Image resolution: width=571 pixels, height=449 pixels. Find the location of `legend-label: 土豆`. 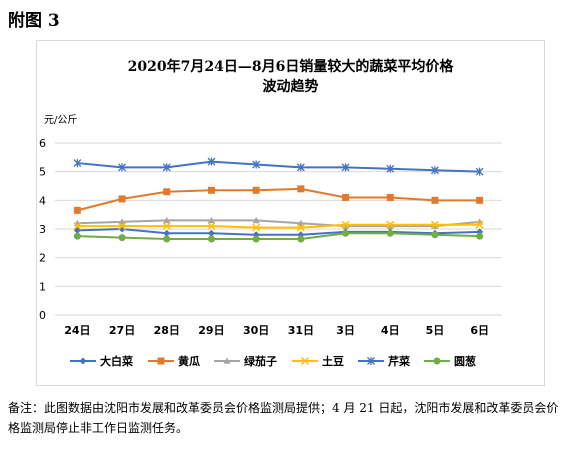

legend-label: 土豆 is located at coordinates (333, 361).